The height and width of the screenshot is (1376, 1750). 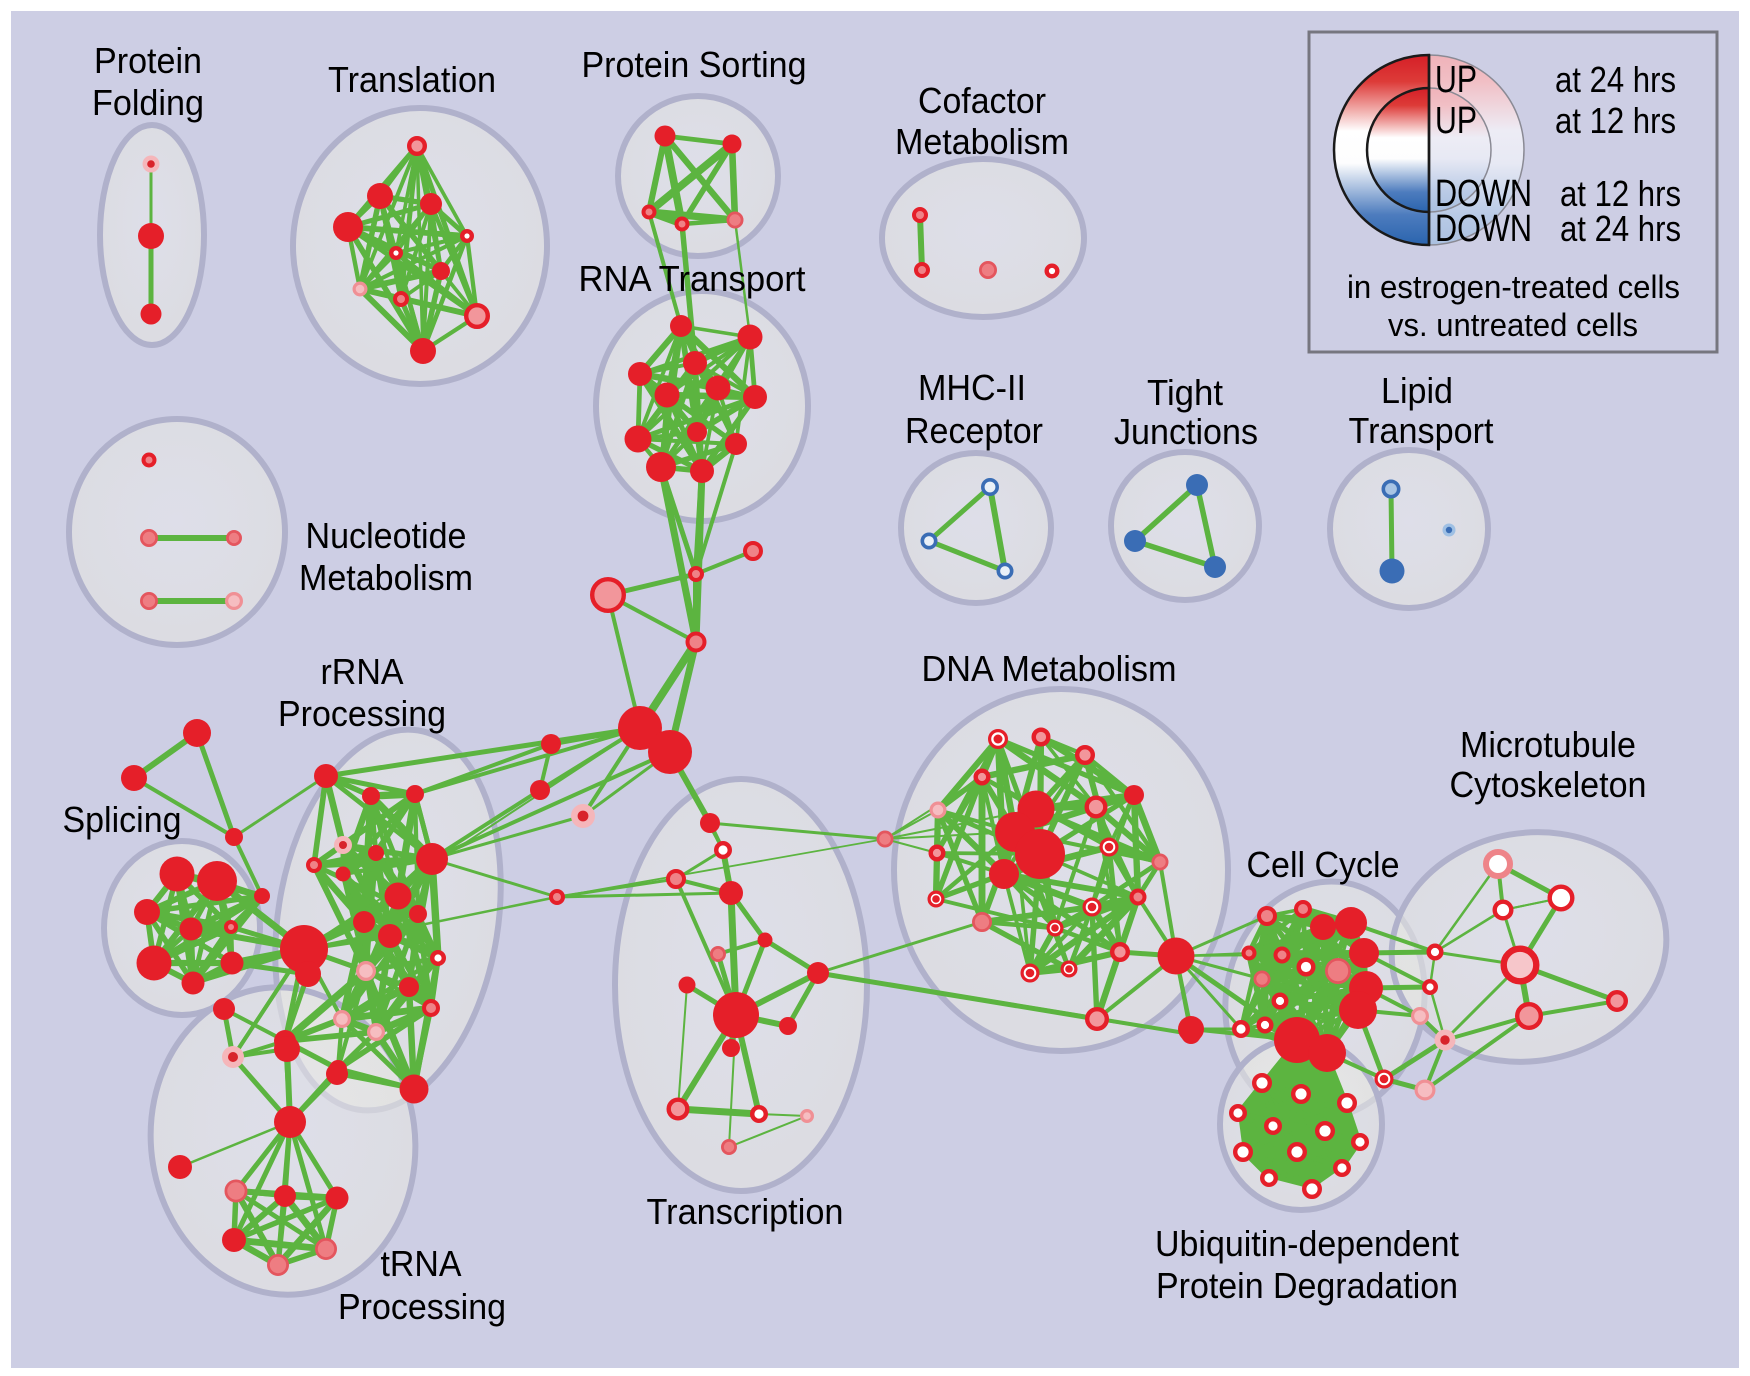 I want to click on svg-text: vs. untreated cells, so click(x=1513, y=325).